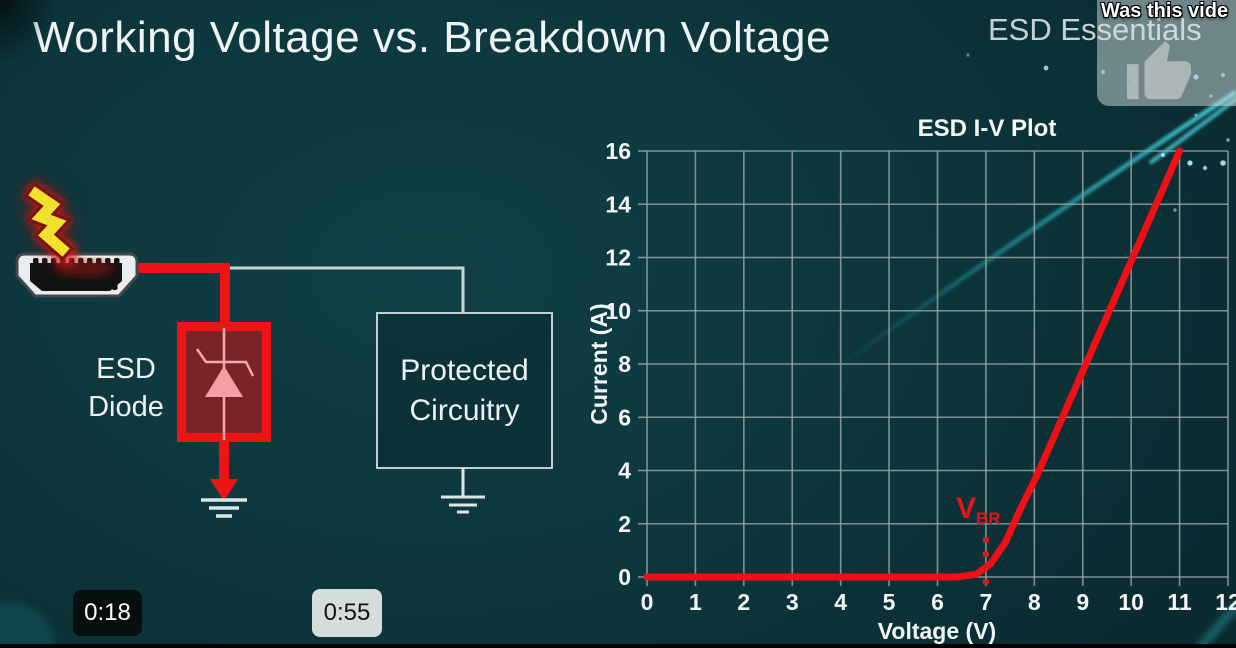 The image size is (1236, 648). Describe the element at coordinates (107, 613) in the screenshot. I see `timestamp-chip: 0:18` at that location.